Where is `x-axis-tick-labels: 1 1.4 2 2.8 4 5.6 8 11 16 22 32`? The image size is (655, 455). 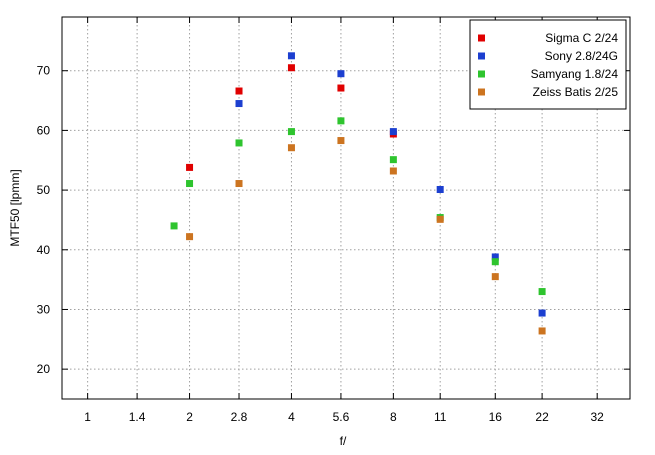 x-axis-tick-labels: 1 1.4 2 2.8 4 5.6 8 11 16 22 32 is located at coordinates (344, 417).